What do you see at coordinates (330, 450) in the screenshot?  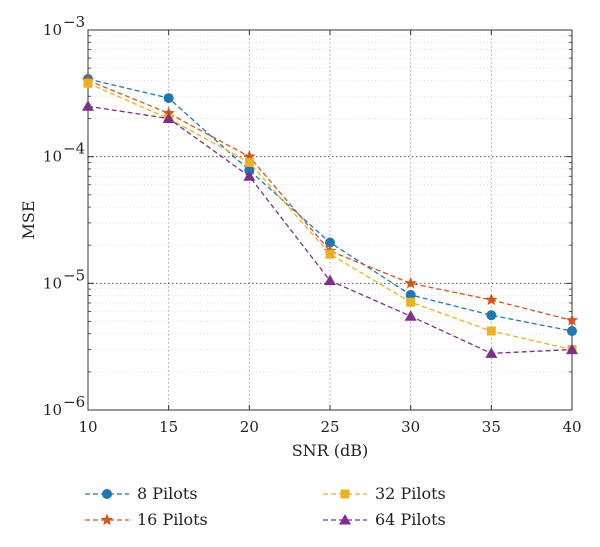 I see `x-axis-label: SNR (dB)` at bounding box center [330, 450].